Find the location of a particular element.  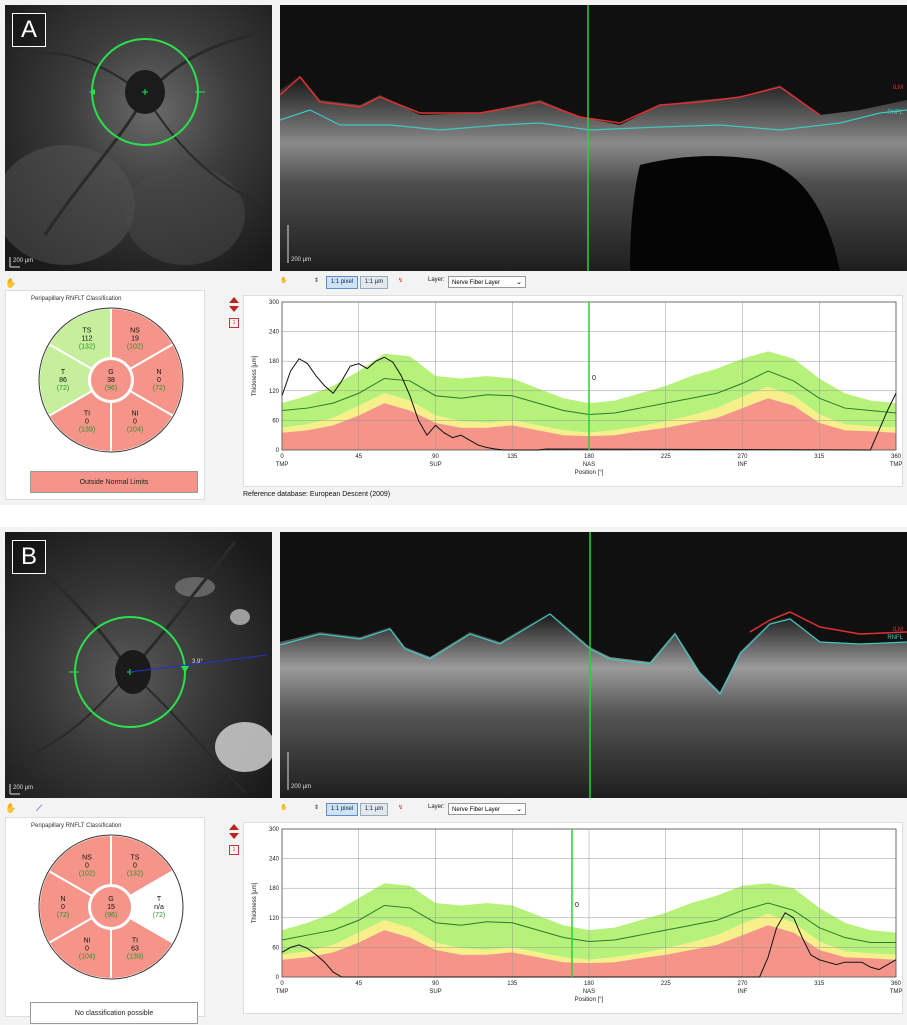

classification-status-a: Outside Normal Limits is located at coordinates (114, 482).